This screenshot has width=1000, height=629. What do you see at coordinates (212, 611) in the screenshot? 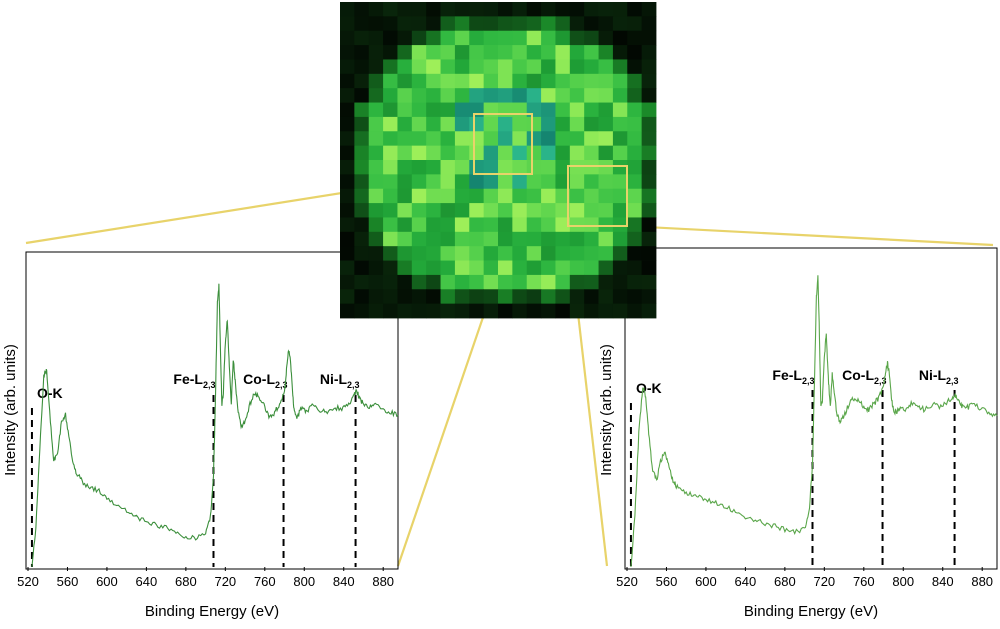
I see `left-x-axis-title: Binding Energy (eV)` at bounding box center [212, 611].